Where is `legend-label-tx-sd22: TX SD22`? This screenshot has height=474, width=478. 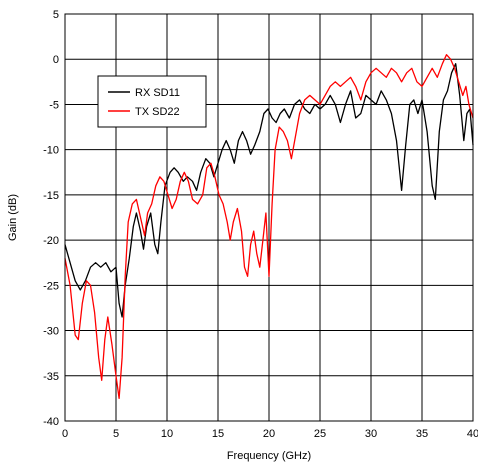
legend-label-tx-sd22: TX SD22 is located at coordinates (157, 112).